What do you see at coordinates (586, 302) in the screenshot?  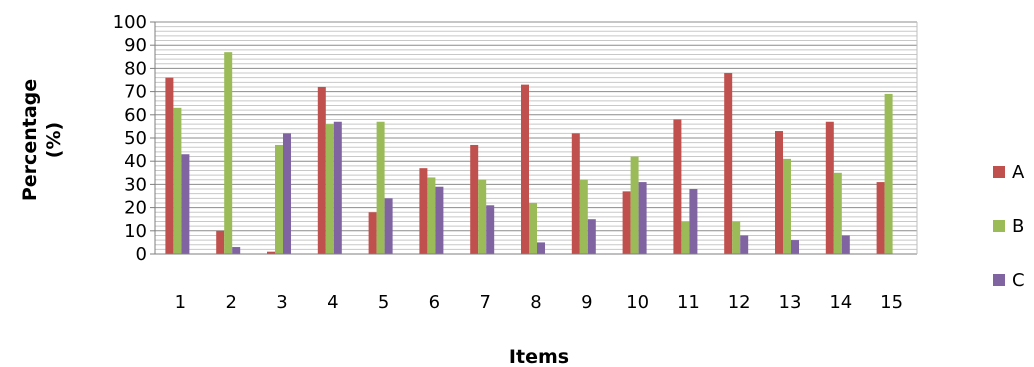 I see `x-tick-label: 9` at bounding box center [586, 302].